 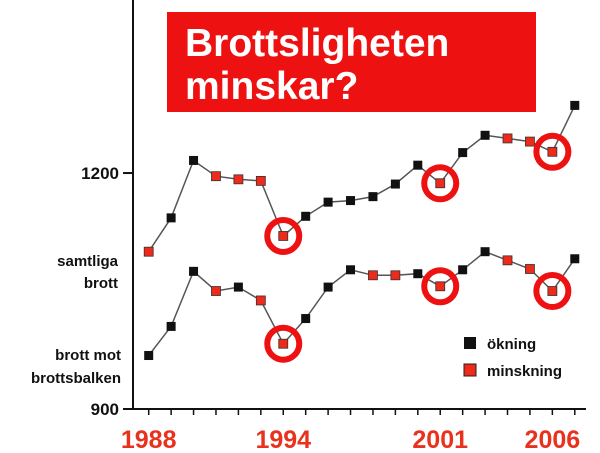 What do you see at coordinates (511, 344) in the screenshot?
I see `legend-label-okning: ökning` at bounding box center [511, 344].